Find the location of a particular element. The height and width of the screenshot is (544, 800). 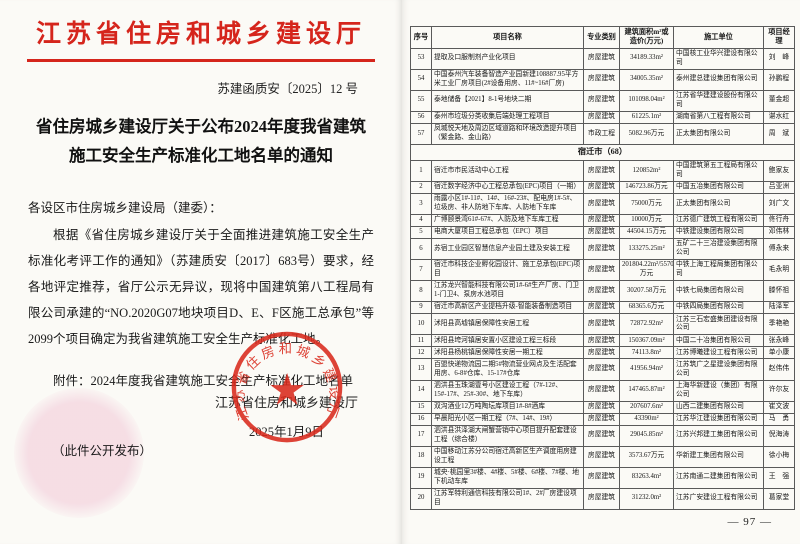

cell-area: 61225.1m² is located at coordinates (646, 117).